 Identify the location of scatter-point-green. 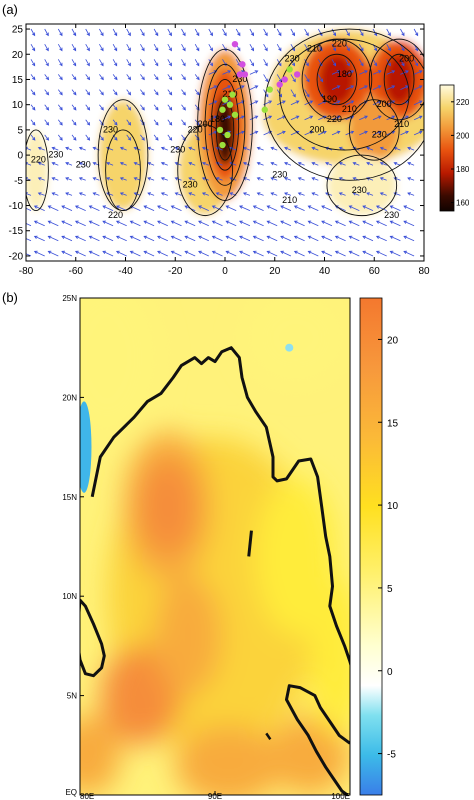
(232, 94).